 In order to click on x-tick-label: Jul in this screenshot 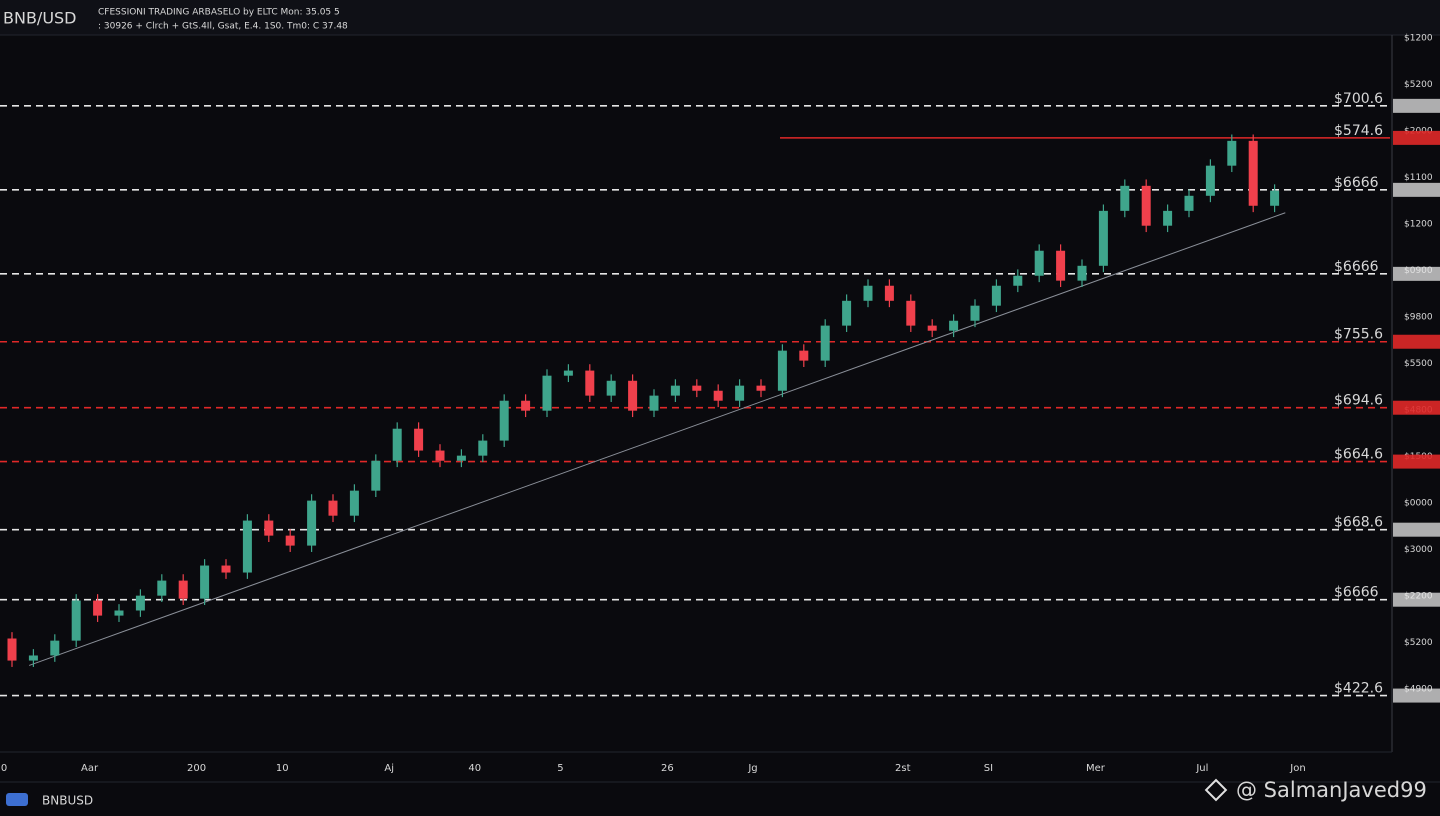, I will do `click(1201, 768)`.